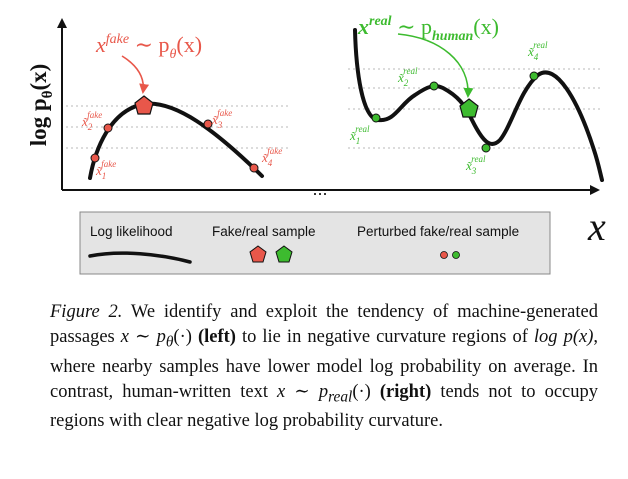  What do you see at coordinates (258, 254) in the screenshot?
I see `legend-fake-pentagon` at bounding box center [258, 254].